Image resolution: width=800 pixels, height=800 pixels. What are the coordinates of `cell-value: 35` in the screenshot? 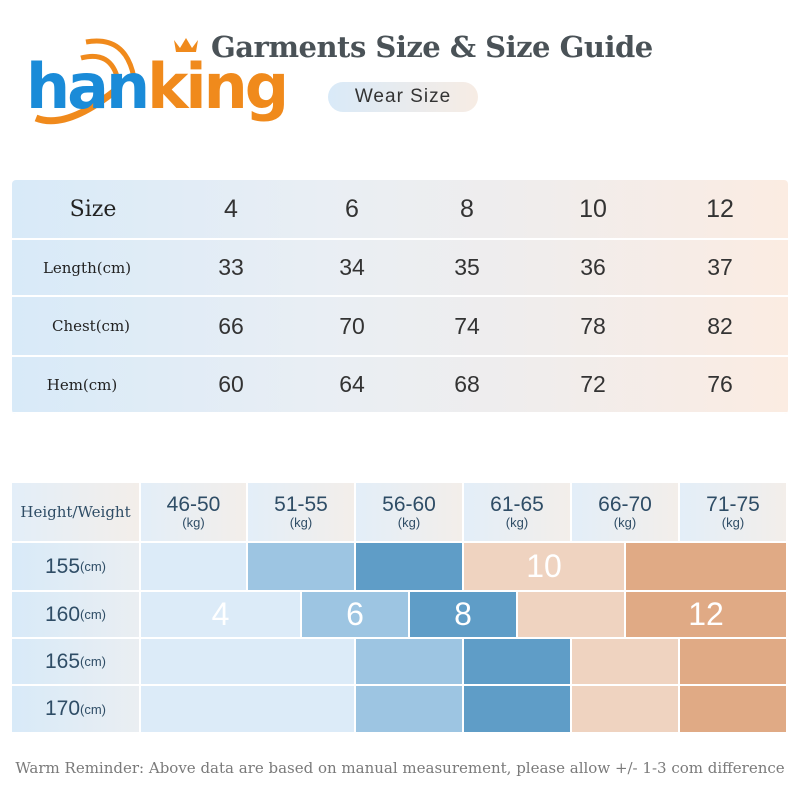 It's located at (467, 267).